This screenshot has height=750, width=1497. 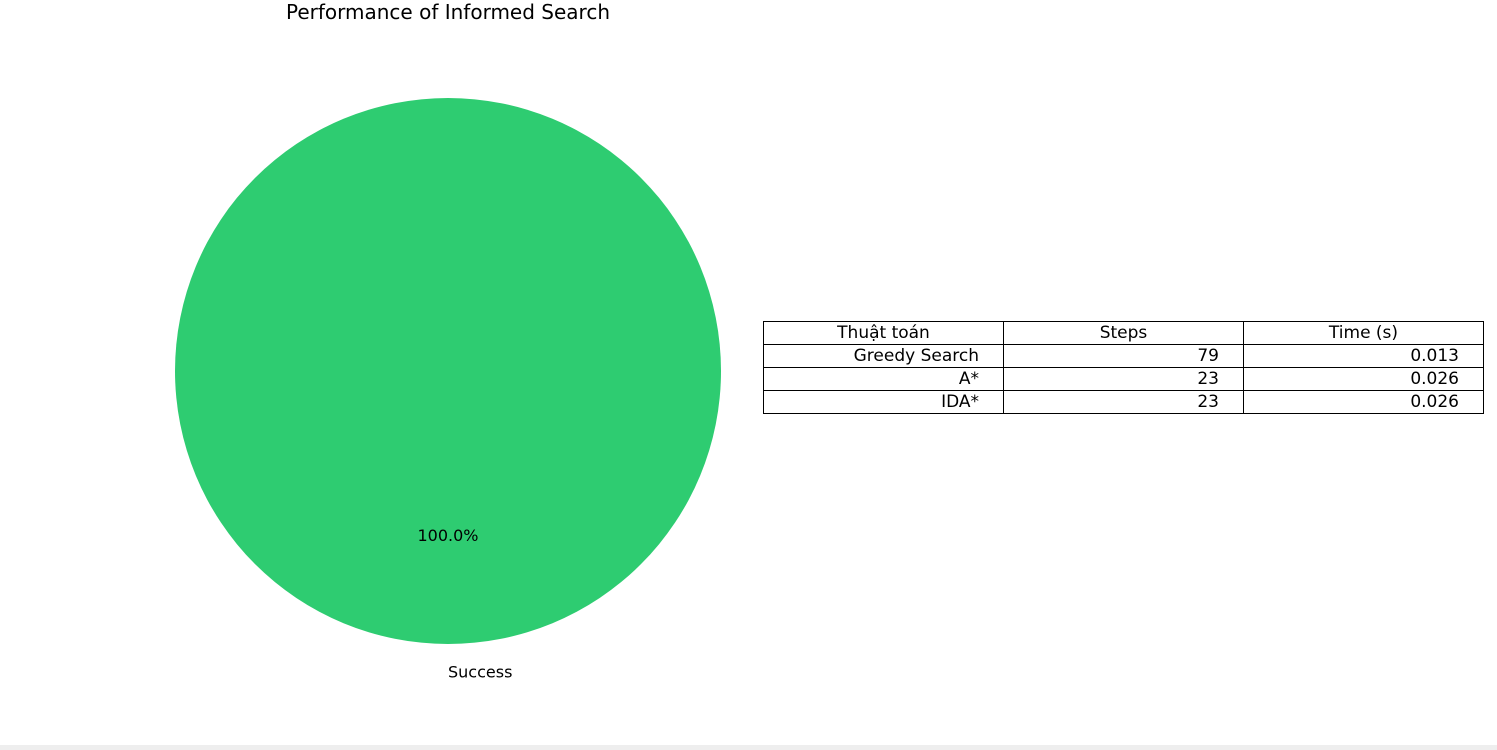 I want to click on pie-slice-label: Success, so click(x=480, y=671).